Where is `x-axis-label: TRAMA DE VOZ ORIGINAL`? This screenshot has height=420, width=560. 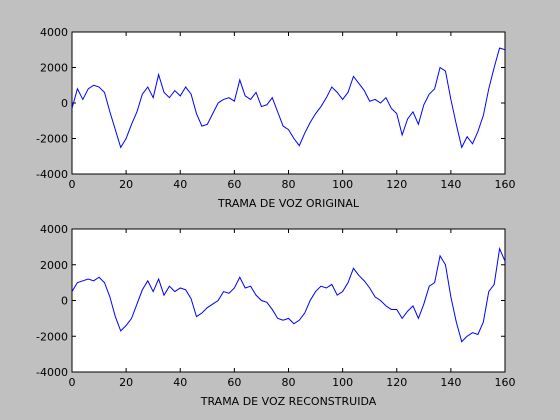 x-axis-label: TRAMA DE VOZ ORIGINAL is located at coordinates (288, 203).